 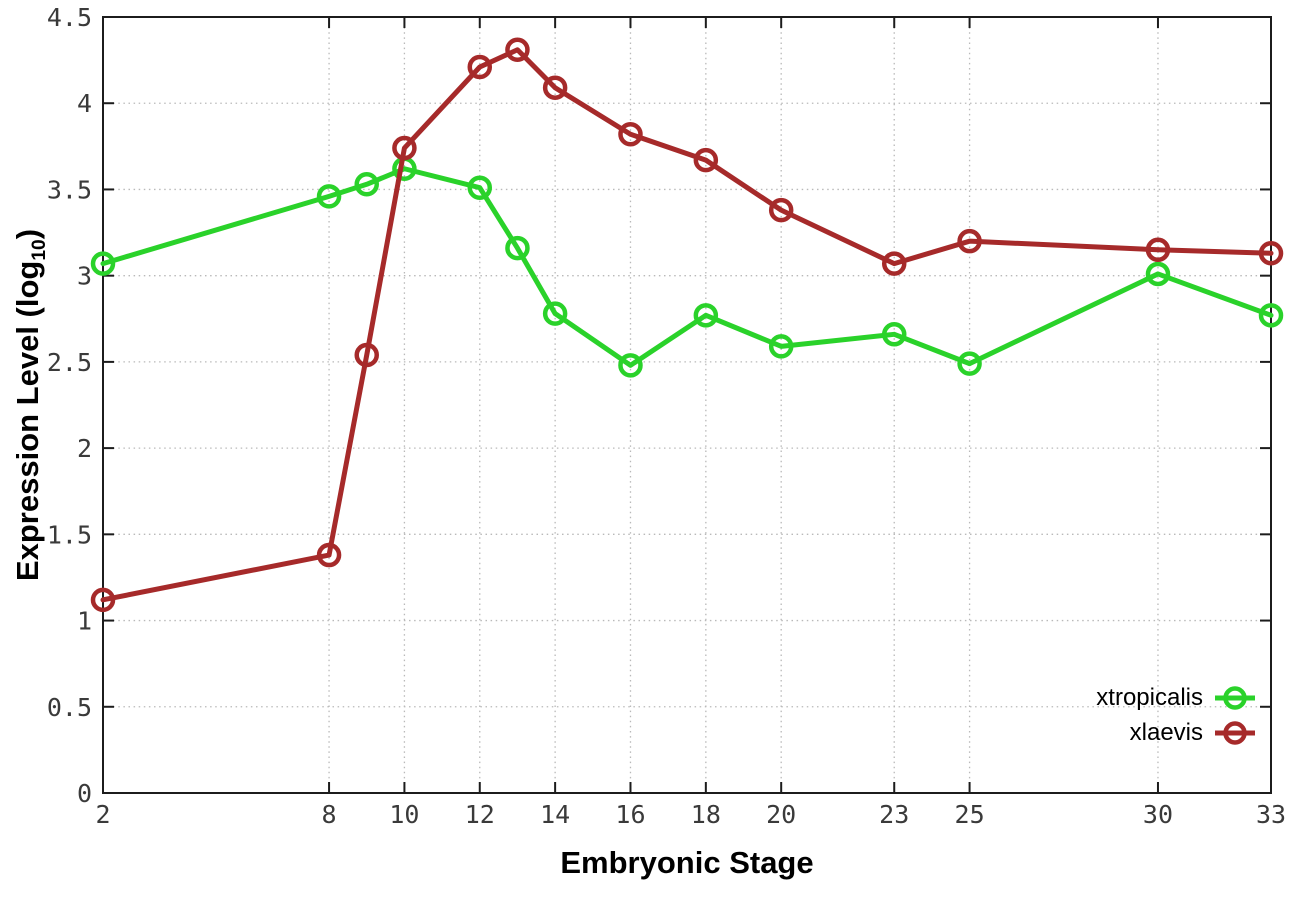 I want to click on legend-label-xtropicalis: xtropicalis, so click(x=1149, y=697).